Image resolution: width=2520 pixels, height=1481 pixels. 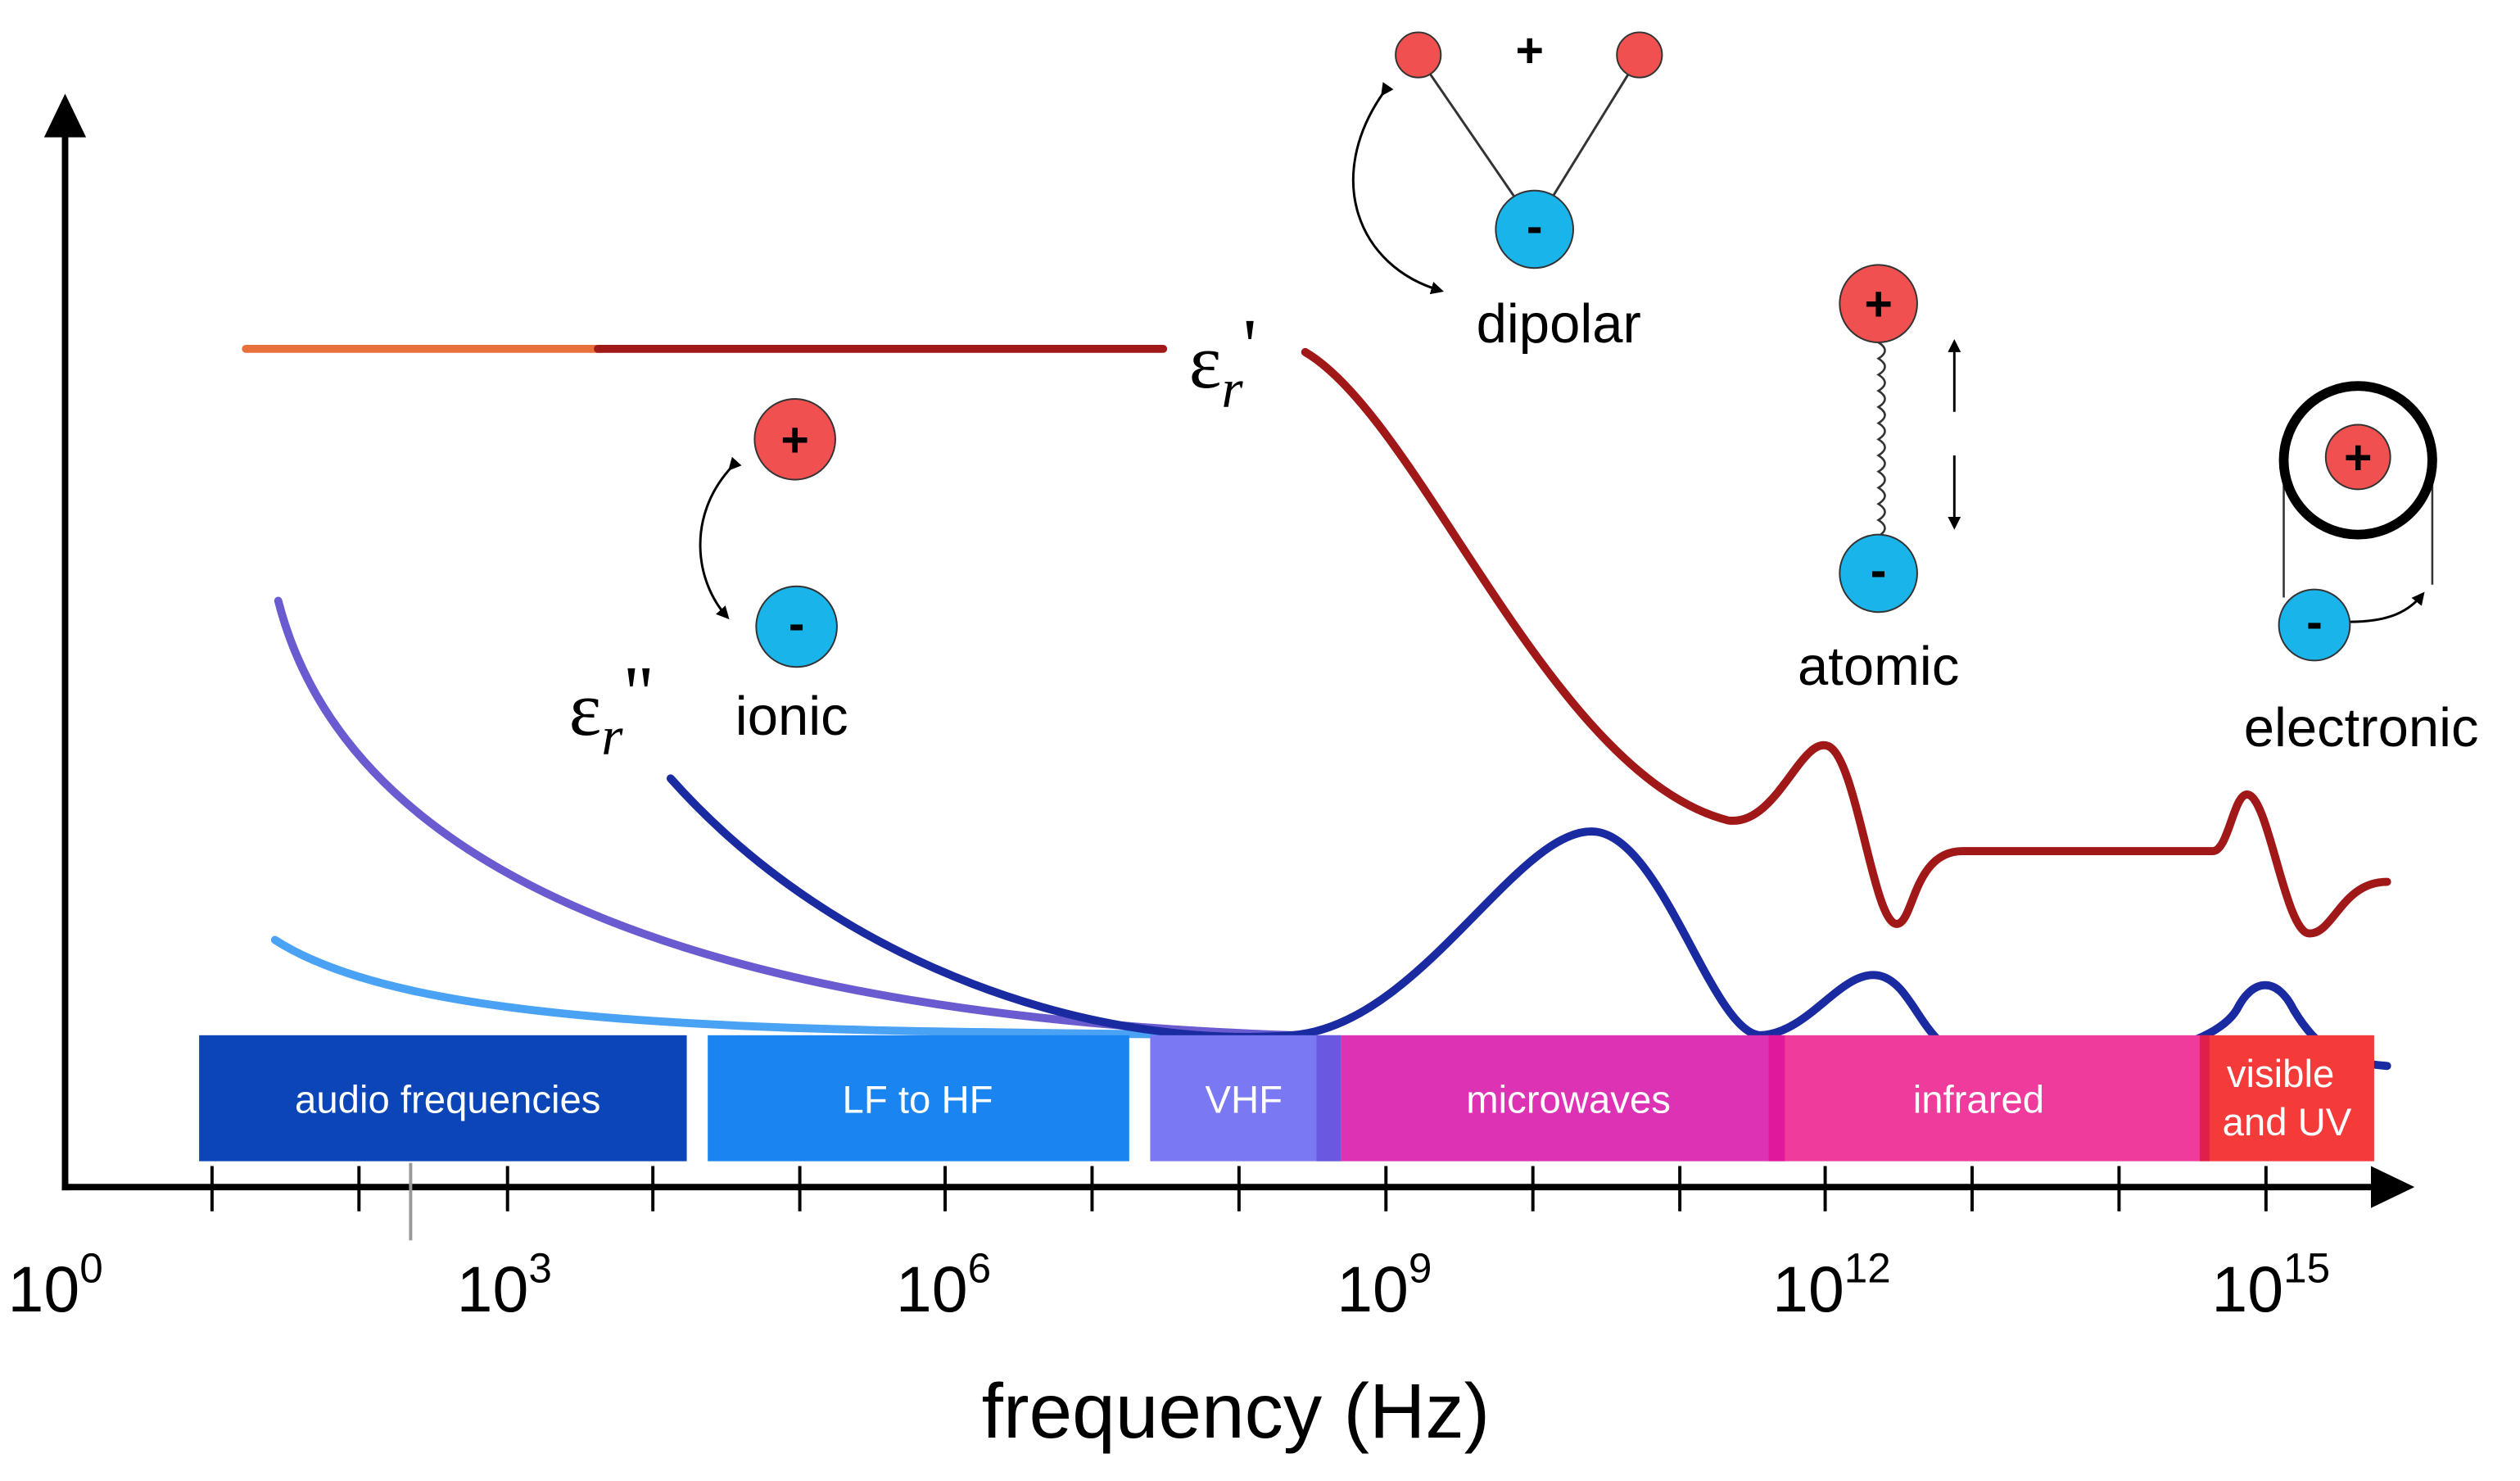 I want to click on atomic-mechanism: + - atomic, so click(x=1879, y=481).